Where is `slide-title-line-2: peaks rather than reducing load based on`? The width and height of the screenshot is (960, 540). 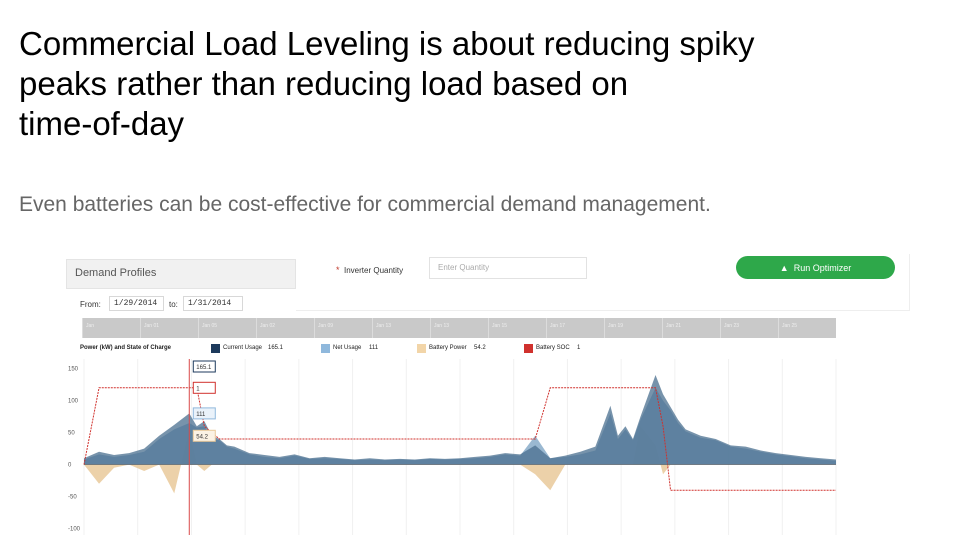 slide-title-line-2: peaks rather than reducing load based on is located at coordinates (324, 83).